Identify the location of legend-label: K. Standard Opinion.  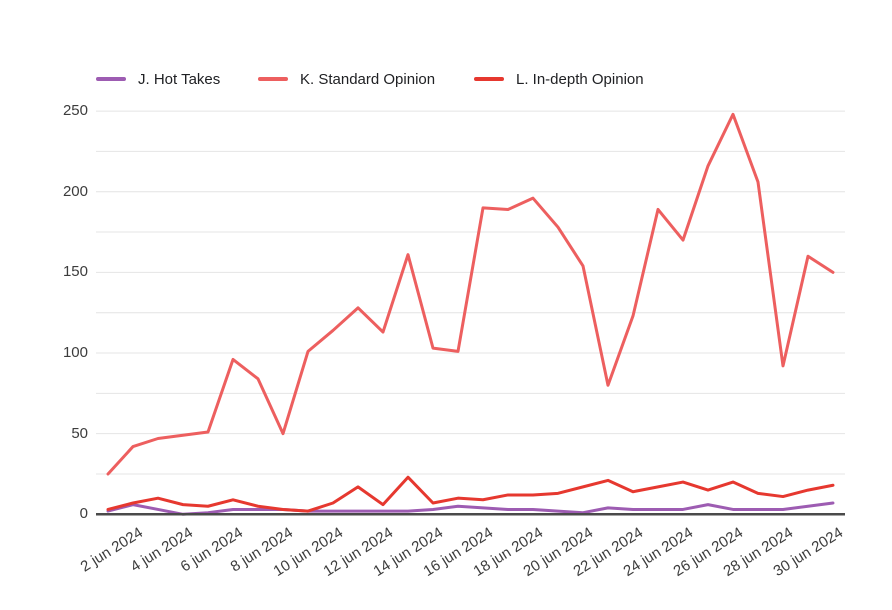
(368, 79).